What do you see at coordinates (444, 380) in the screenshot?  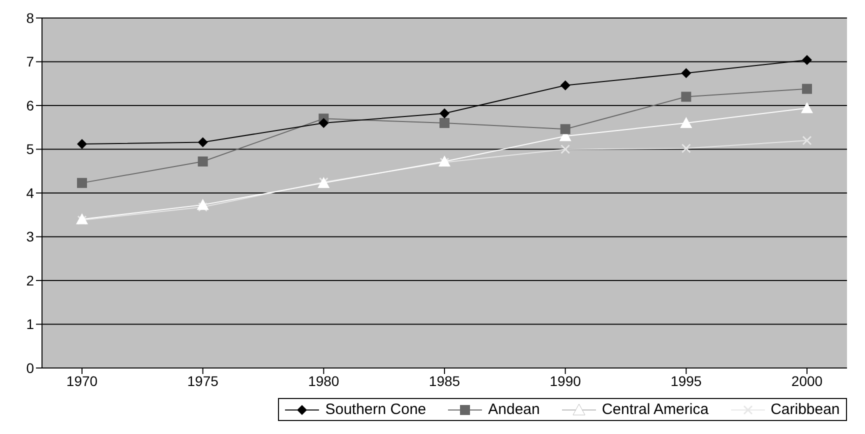 I see `x-tick-label: 1985` at bounding box center [444, 380].